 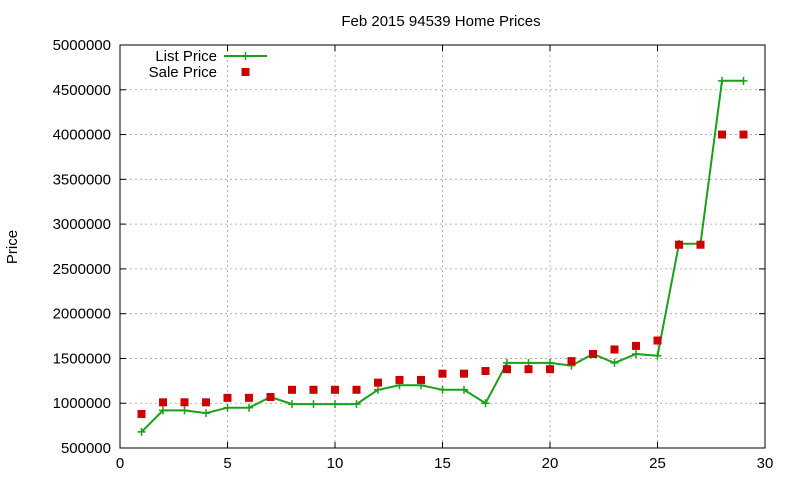 I want to click on y-tick-label: 2000000, so click(x=82, y=314).